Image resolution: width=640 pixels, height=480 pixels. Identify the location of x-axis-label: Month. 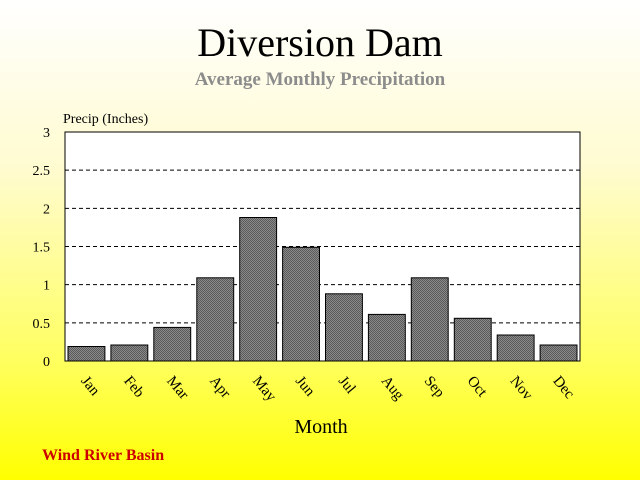
(320, 427).